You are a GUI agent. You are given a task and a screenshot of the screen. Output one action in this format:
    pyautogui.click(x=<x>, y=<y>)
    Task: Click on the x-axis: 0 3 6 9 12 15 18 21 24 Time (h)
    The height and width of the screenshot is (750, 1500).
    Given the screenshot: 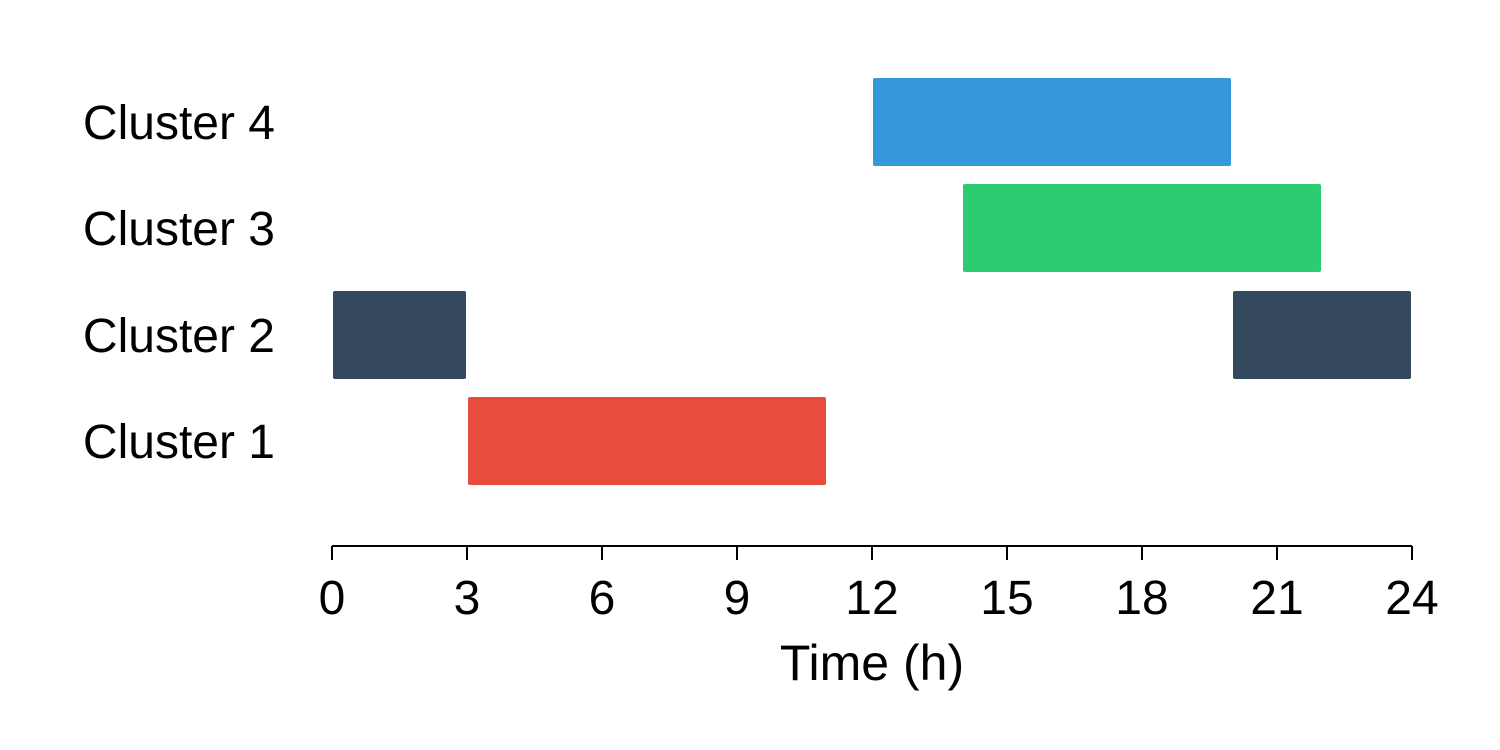 What is the action you would take?
    pyautogui.click(x=879, y=618)
    